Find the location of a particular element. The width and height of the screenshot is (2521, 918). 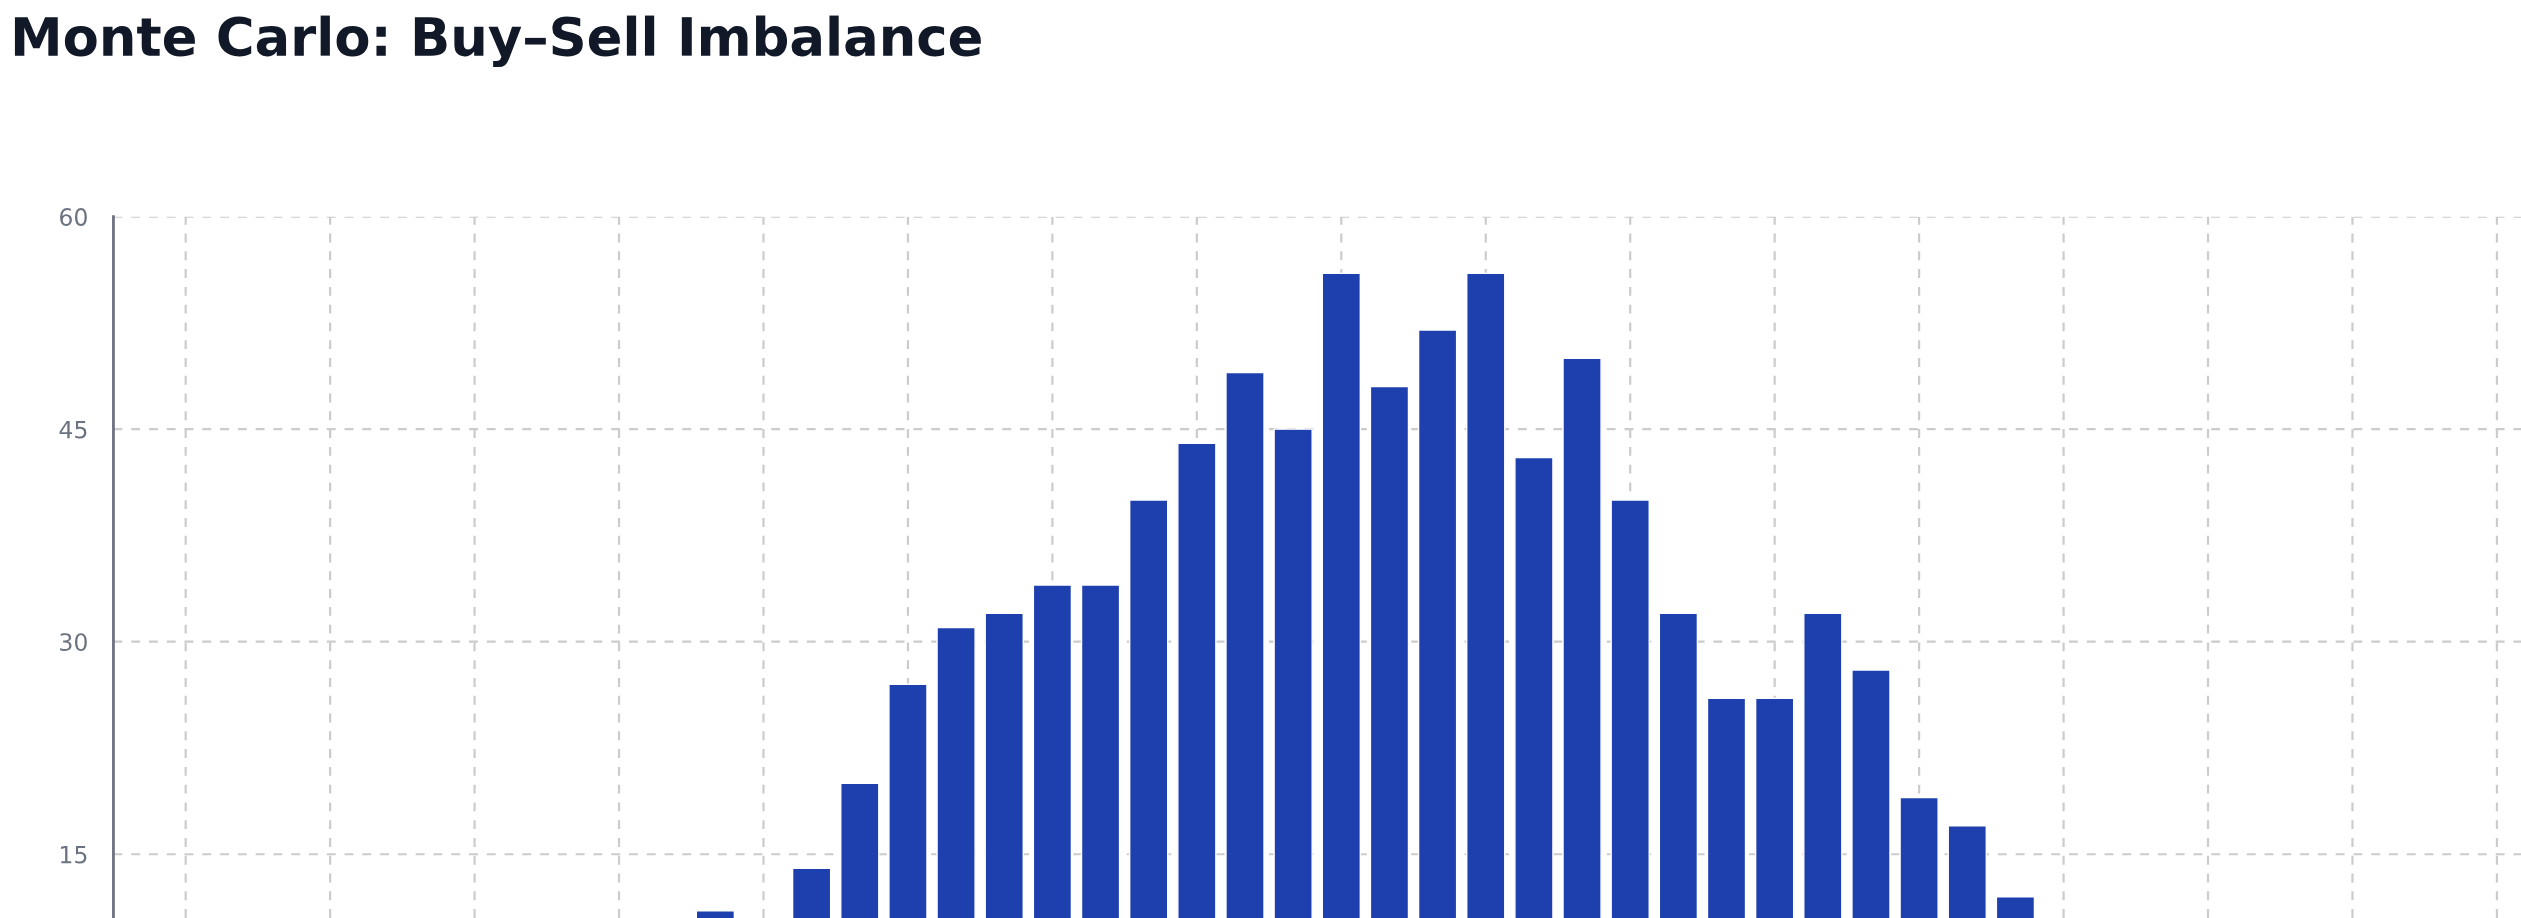

y-tick-label: 15 is located at coordinates (73, 855).